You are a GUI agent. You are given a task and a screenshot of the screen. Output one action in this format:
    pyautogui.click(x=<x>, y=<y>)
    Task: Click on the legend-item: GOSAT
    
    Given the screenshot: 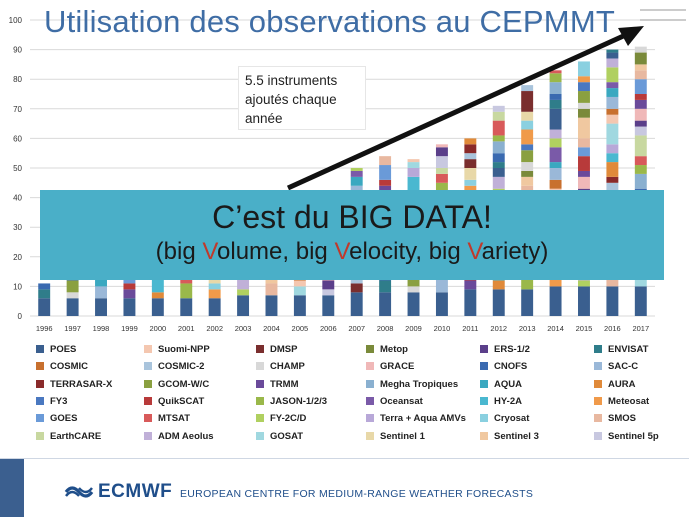 What is the action you would take?
    pyautogui.click(x=279, y=436)
    